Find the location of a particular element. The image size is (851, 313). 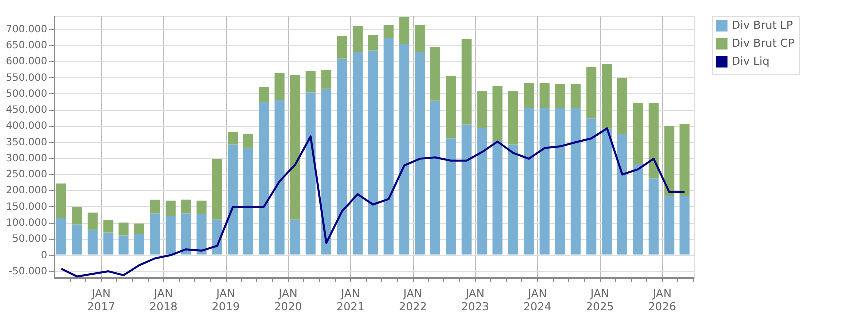

y-tick-label: 550.000 is located at coordinates (27, 78).